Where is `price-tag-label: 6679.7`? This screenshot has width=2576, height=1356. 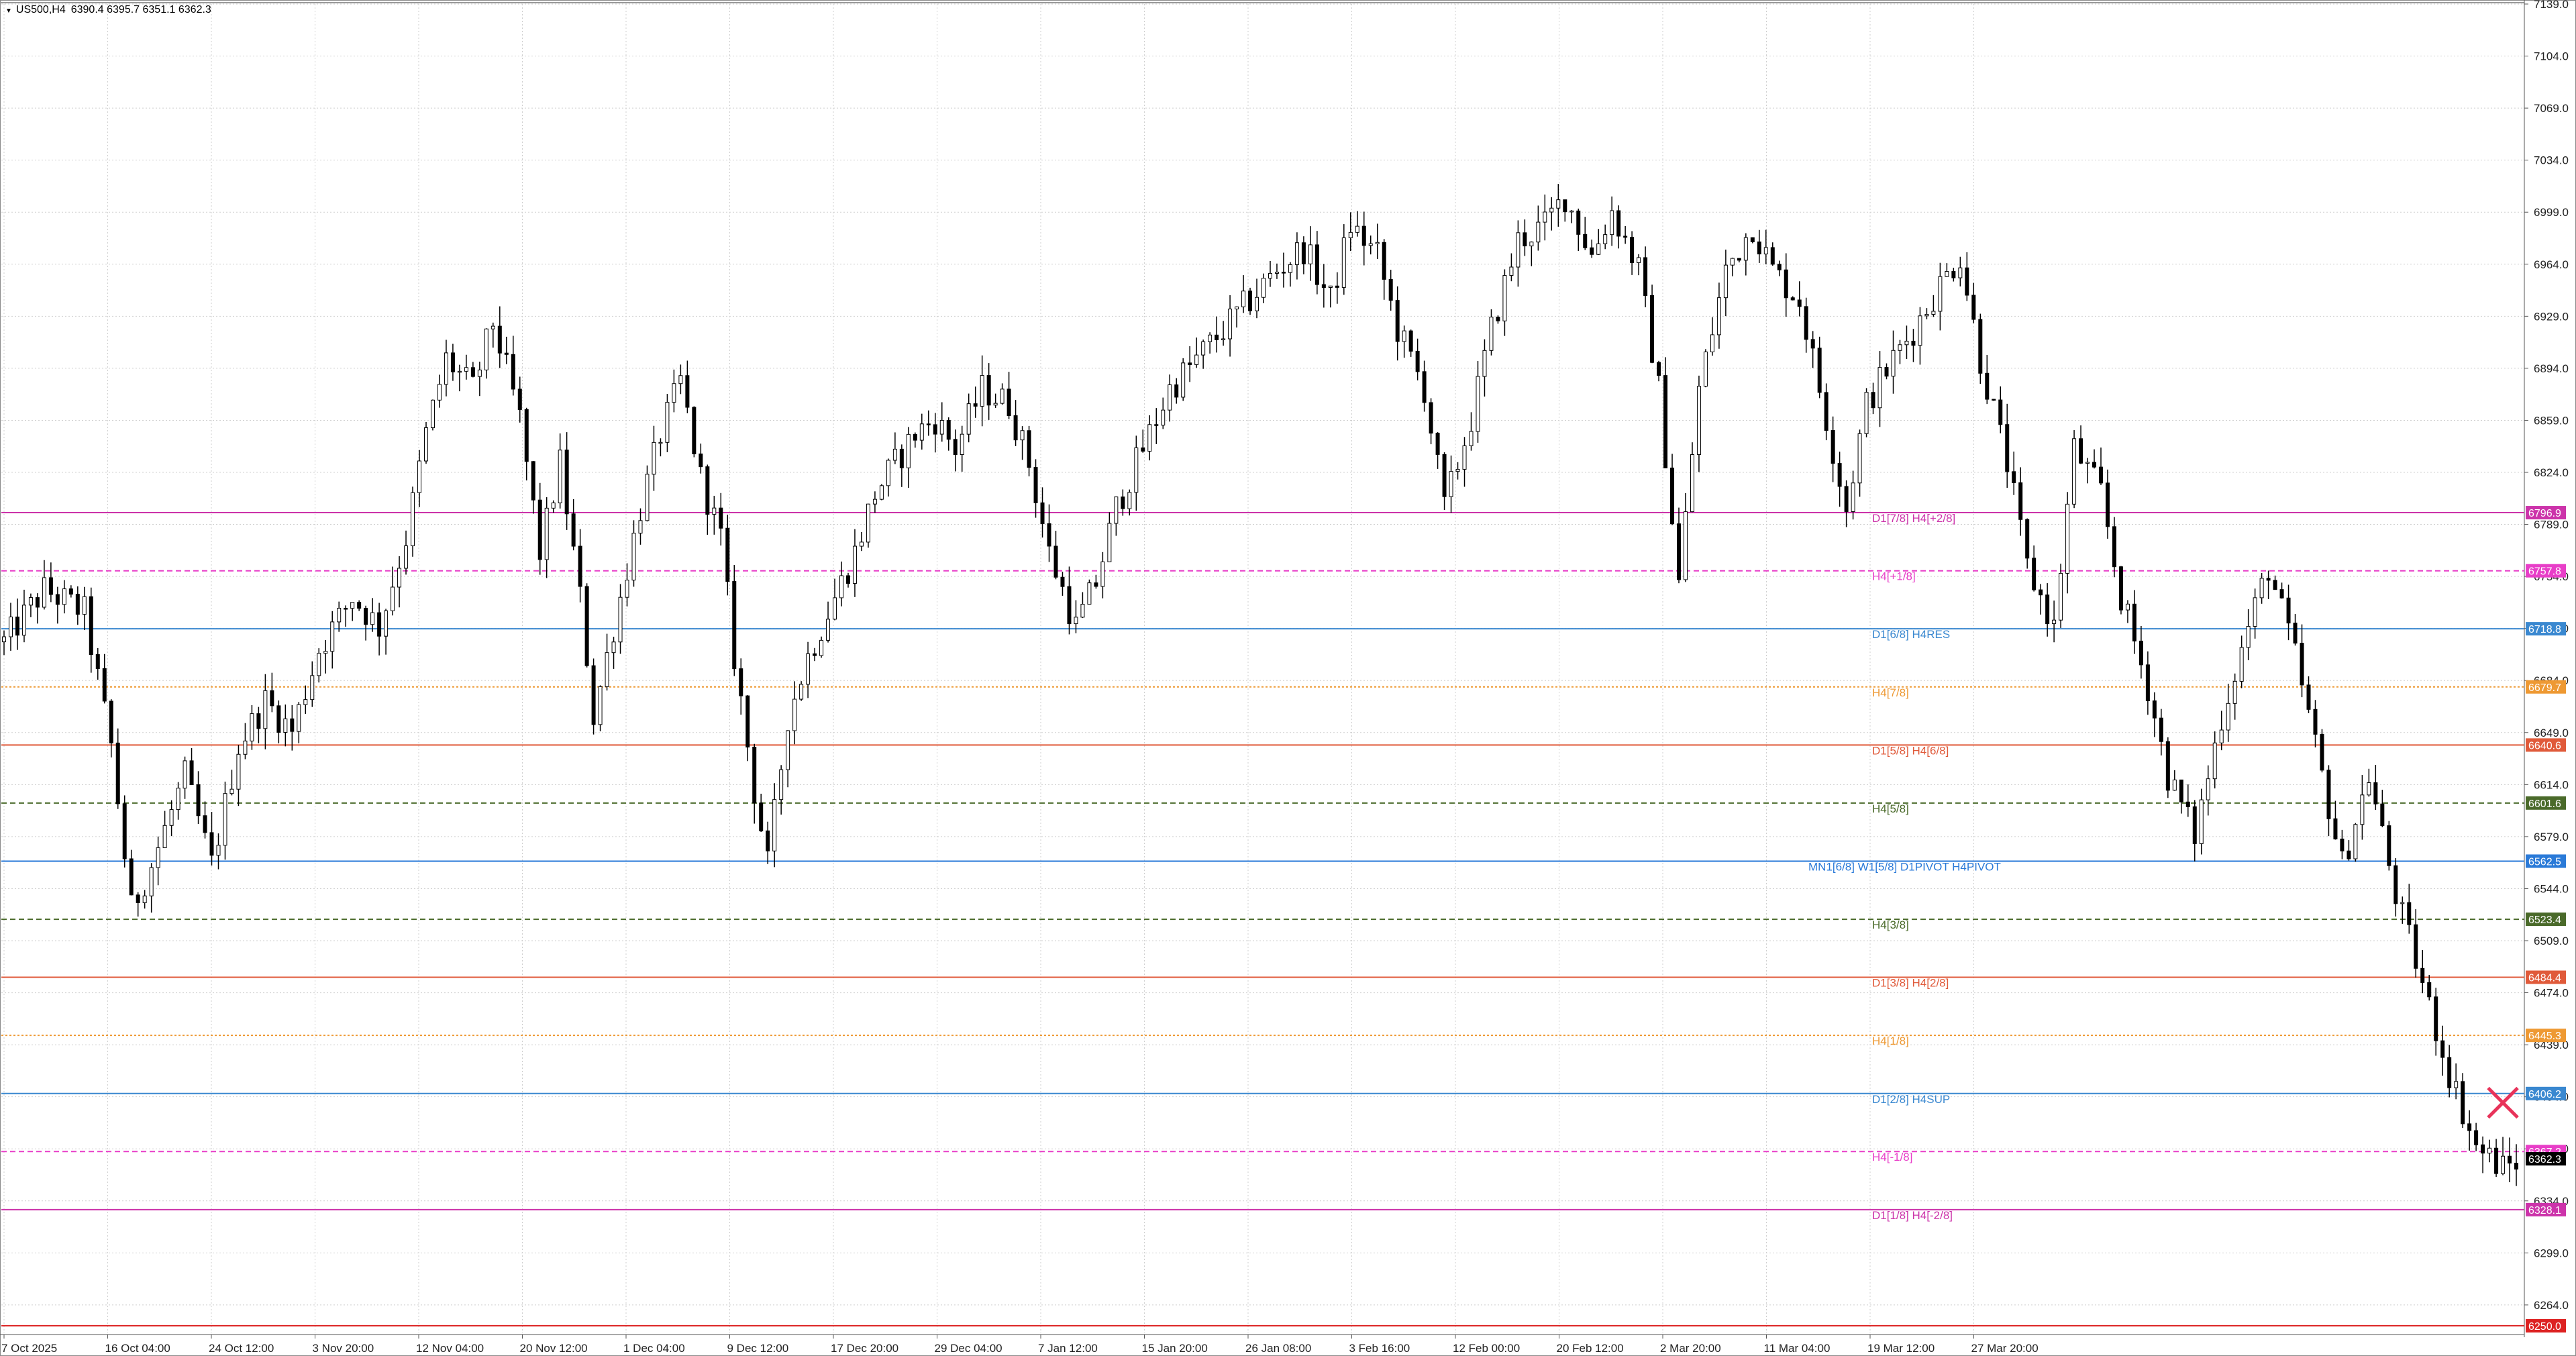 price-tag-label: 6679.7 is located at coordinates (2544, 688).